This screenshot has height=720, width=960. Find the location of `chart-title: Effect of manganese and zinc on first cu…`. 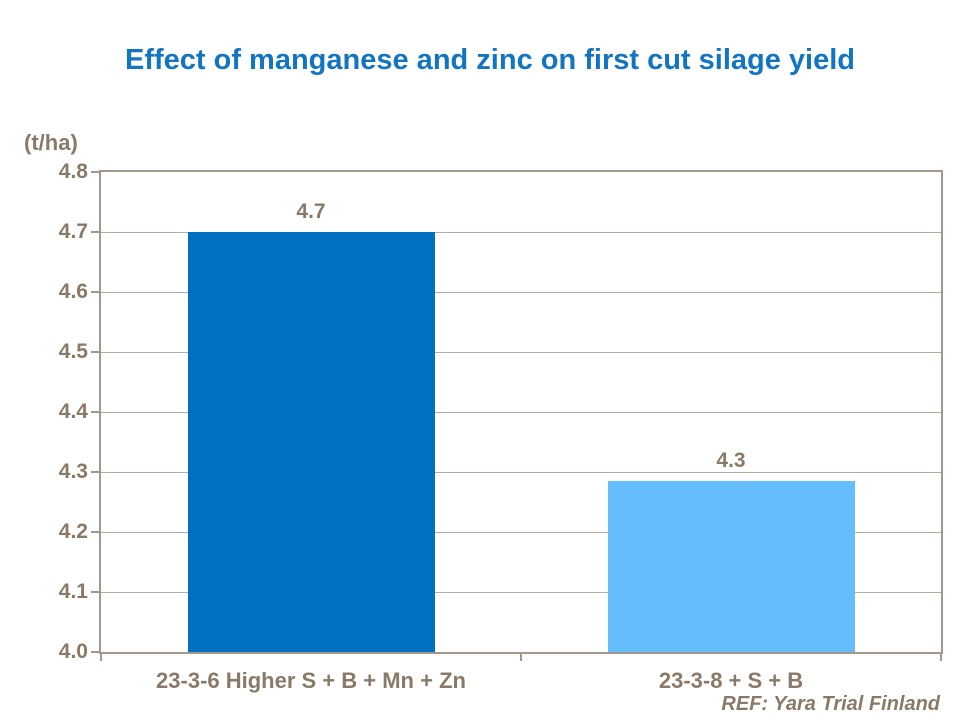

chart-title: Effect of manganese and zinc on first cu… is located at coordinates (490, 60).